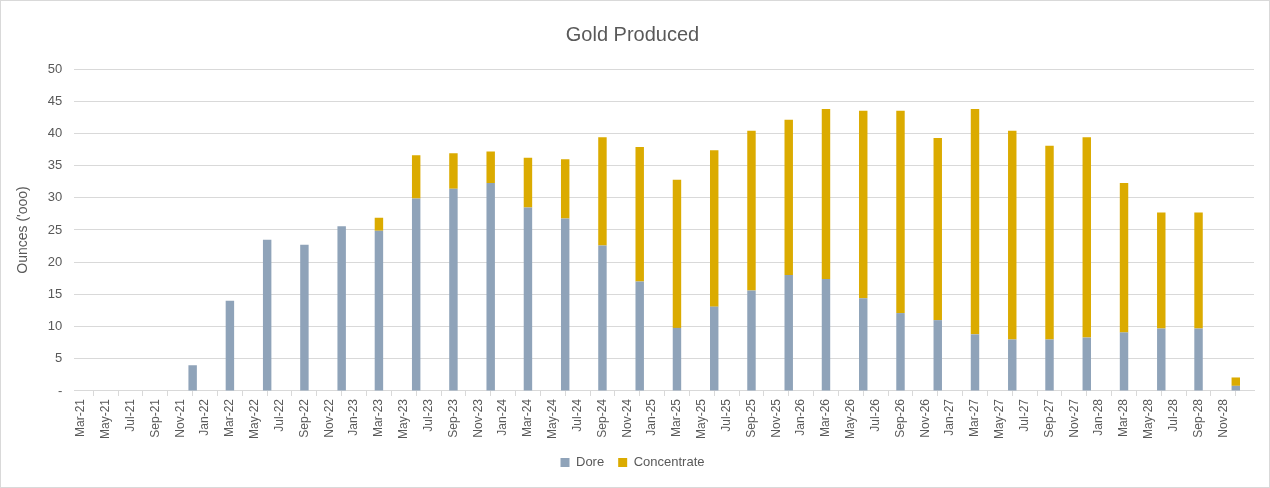 The width and height of the screenshot is (1270, 488). I want to click on x-tick-label: Nov-22, so click(328, 418).